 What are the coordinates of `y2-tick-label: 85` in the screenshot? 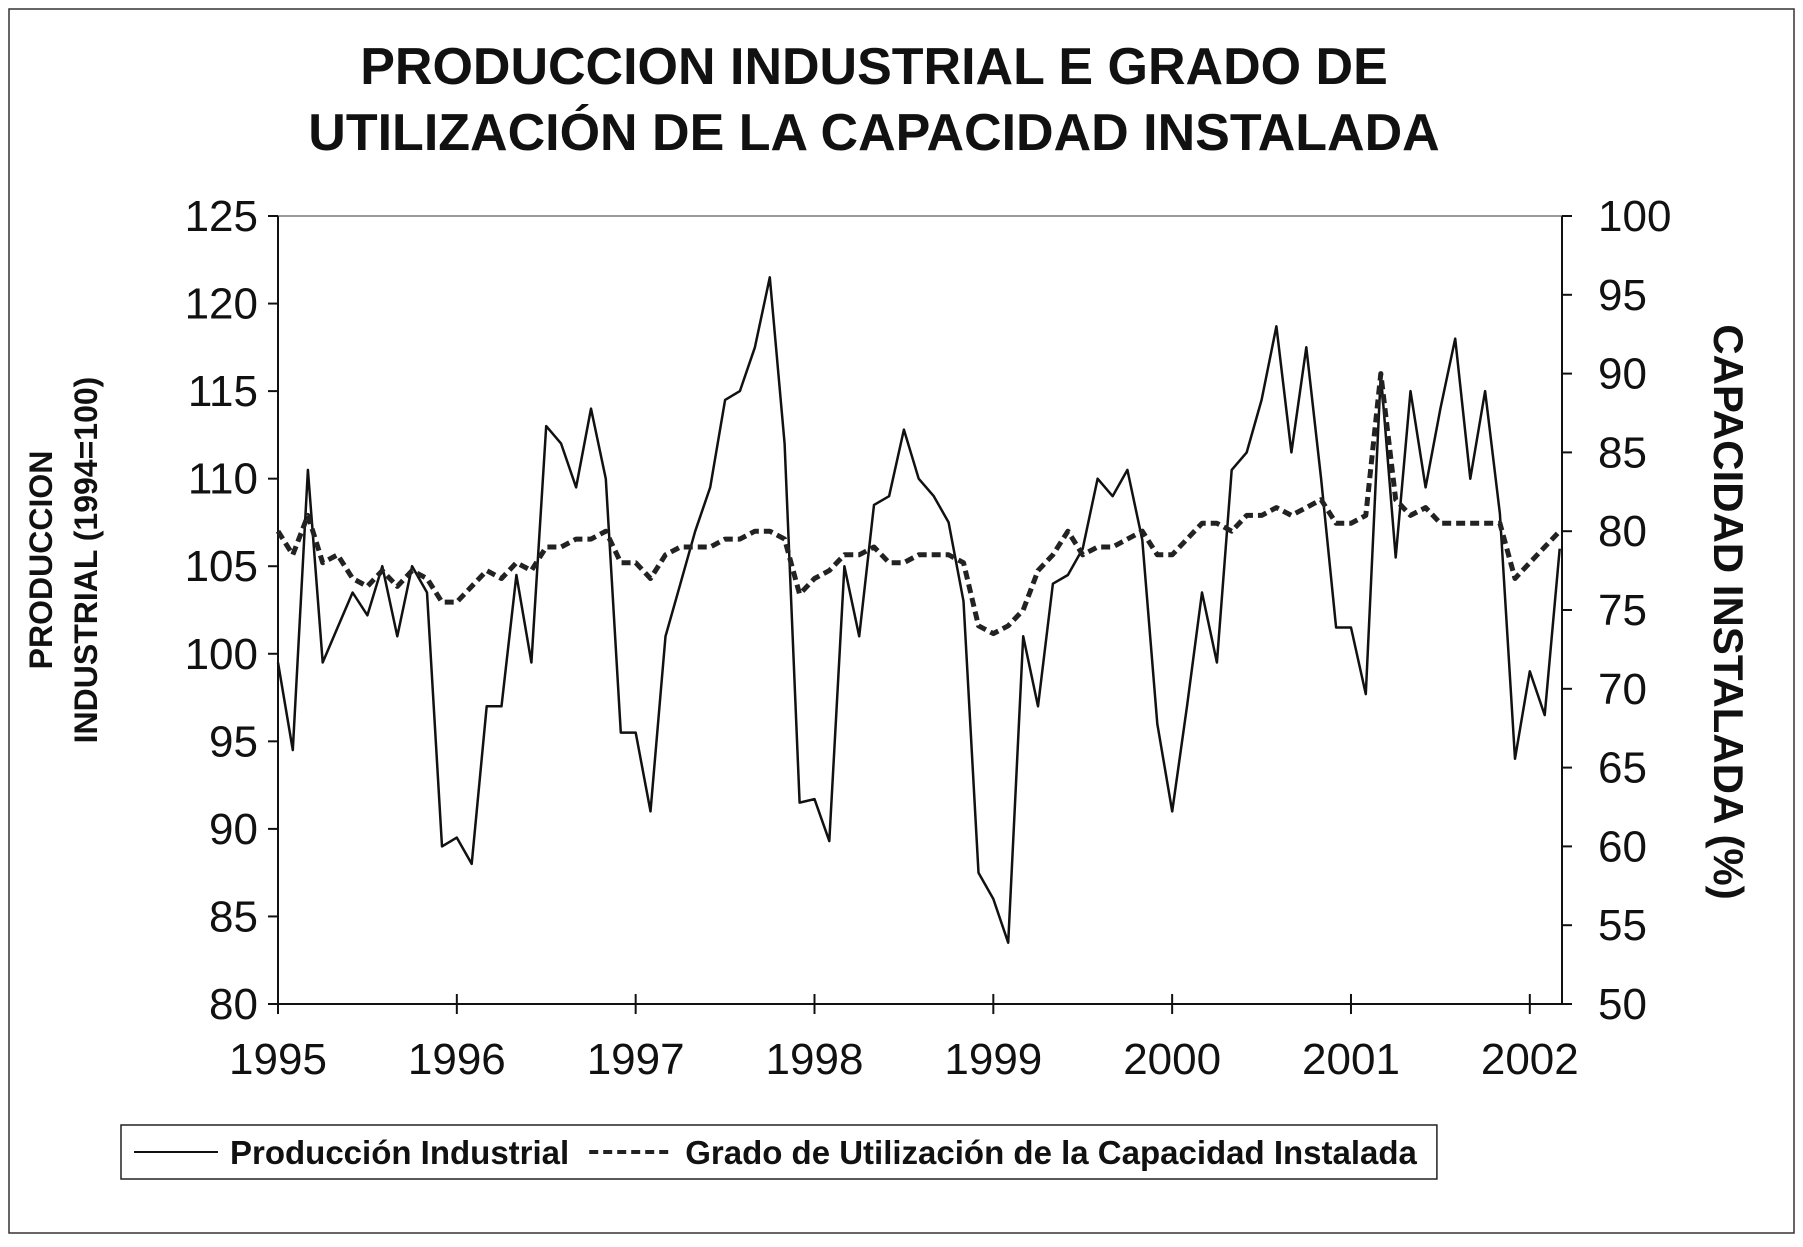 It's located at (1622, 452).